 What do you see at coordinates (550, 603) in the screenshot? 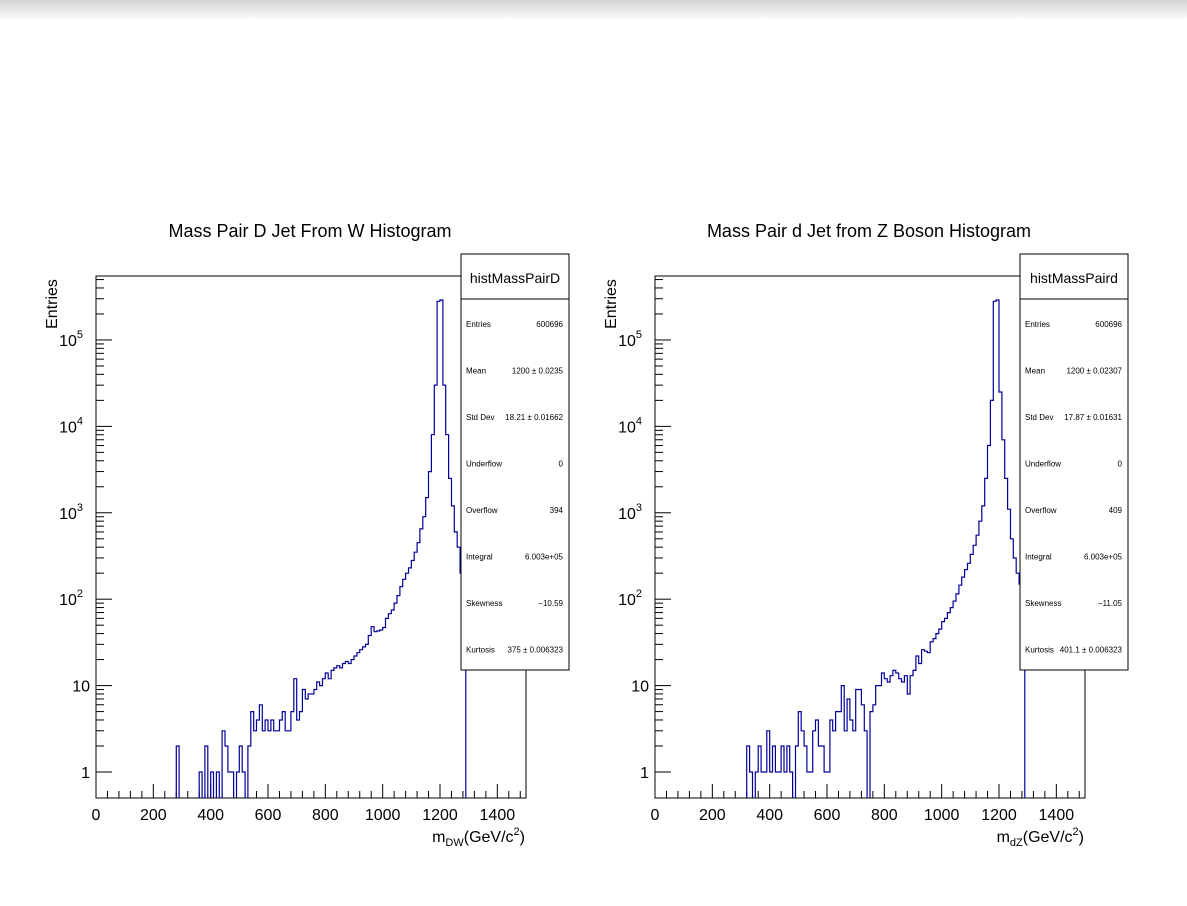
I see `stats-row-value: −10.59` at bounding box center [550, 603].